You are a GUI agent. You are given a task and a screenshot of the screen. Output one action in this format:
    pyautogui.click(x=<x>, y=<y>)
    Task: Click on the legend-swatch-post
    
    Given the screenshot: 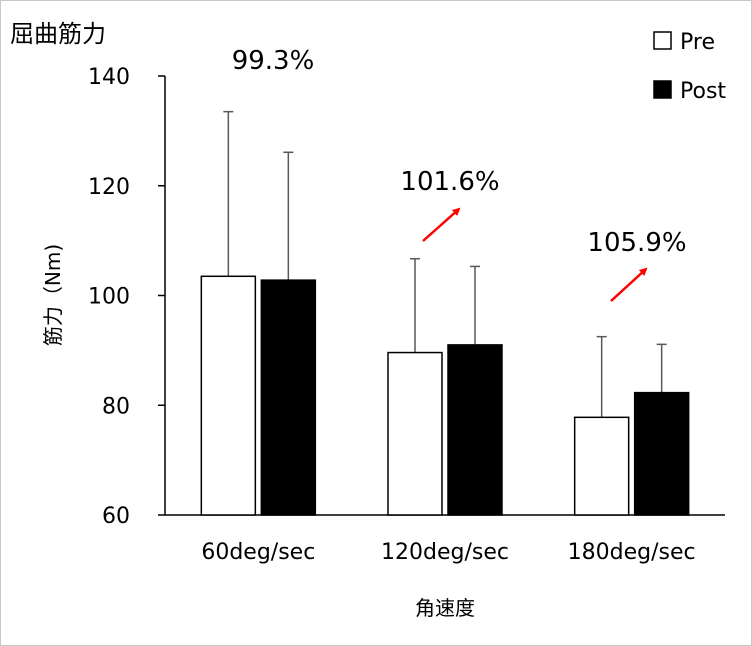 What is the action you would take?
    pyautogui.click(x=662, y=89)
    